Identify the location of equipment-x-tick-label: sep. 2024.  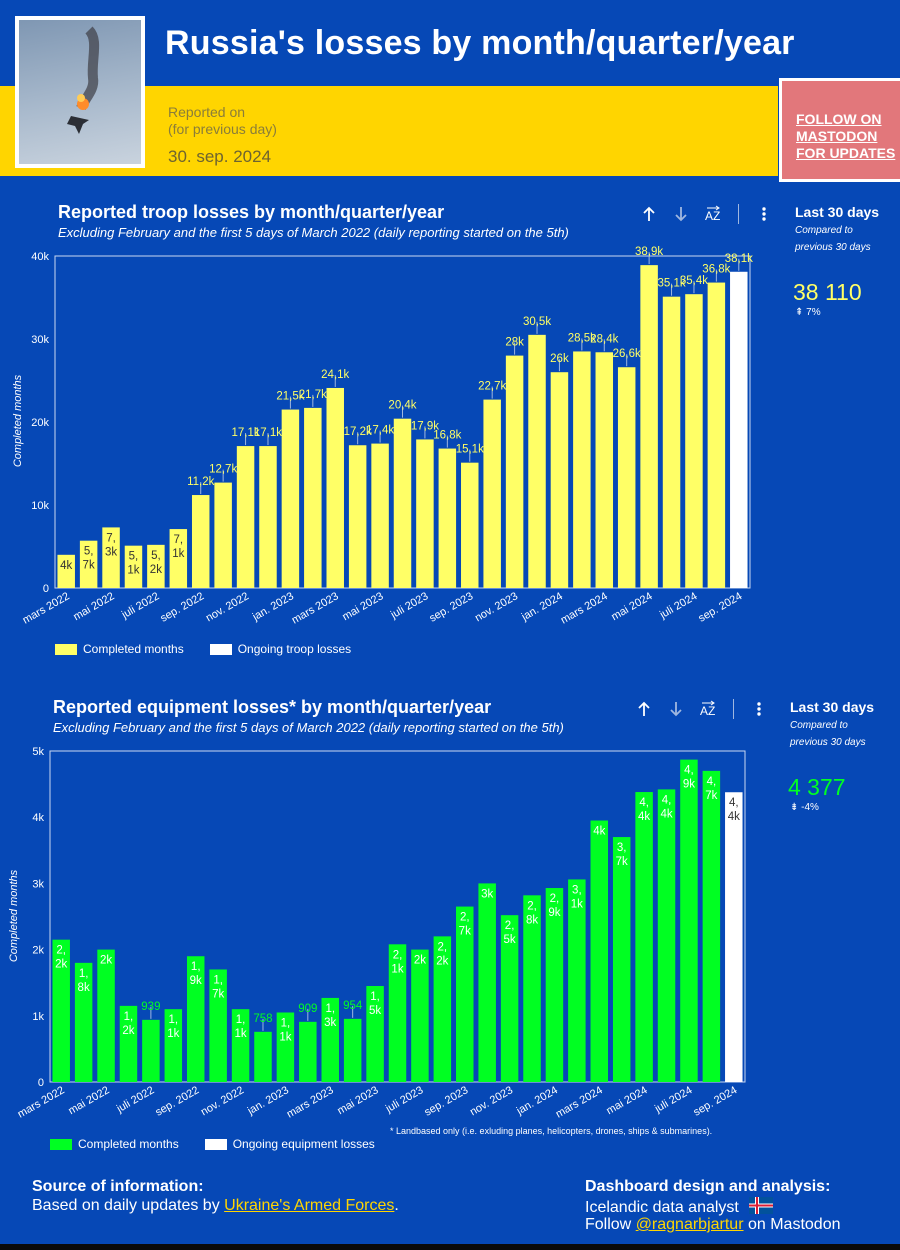
(715, 1101).